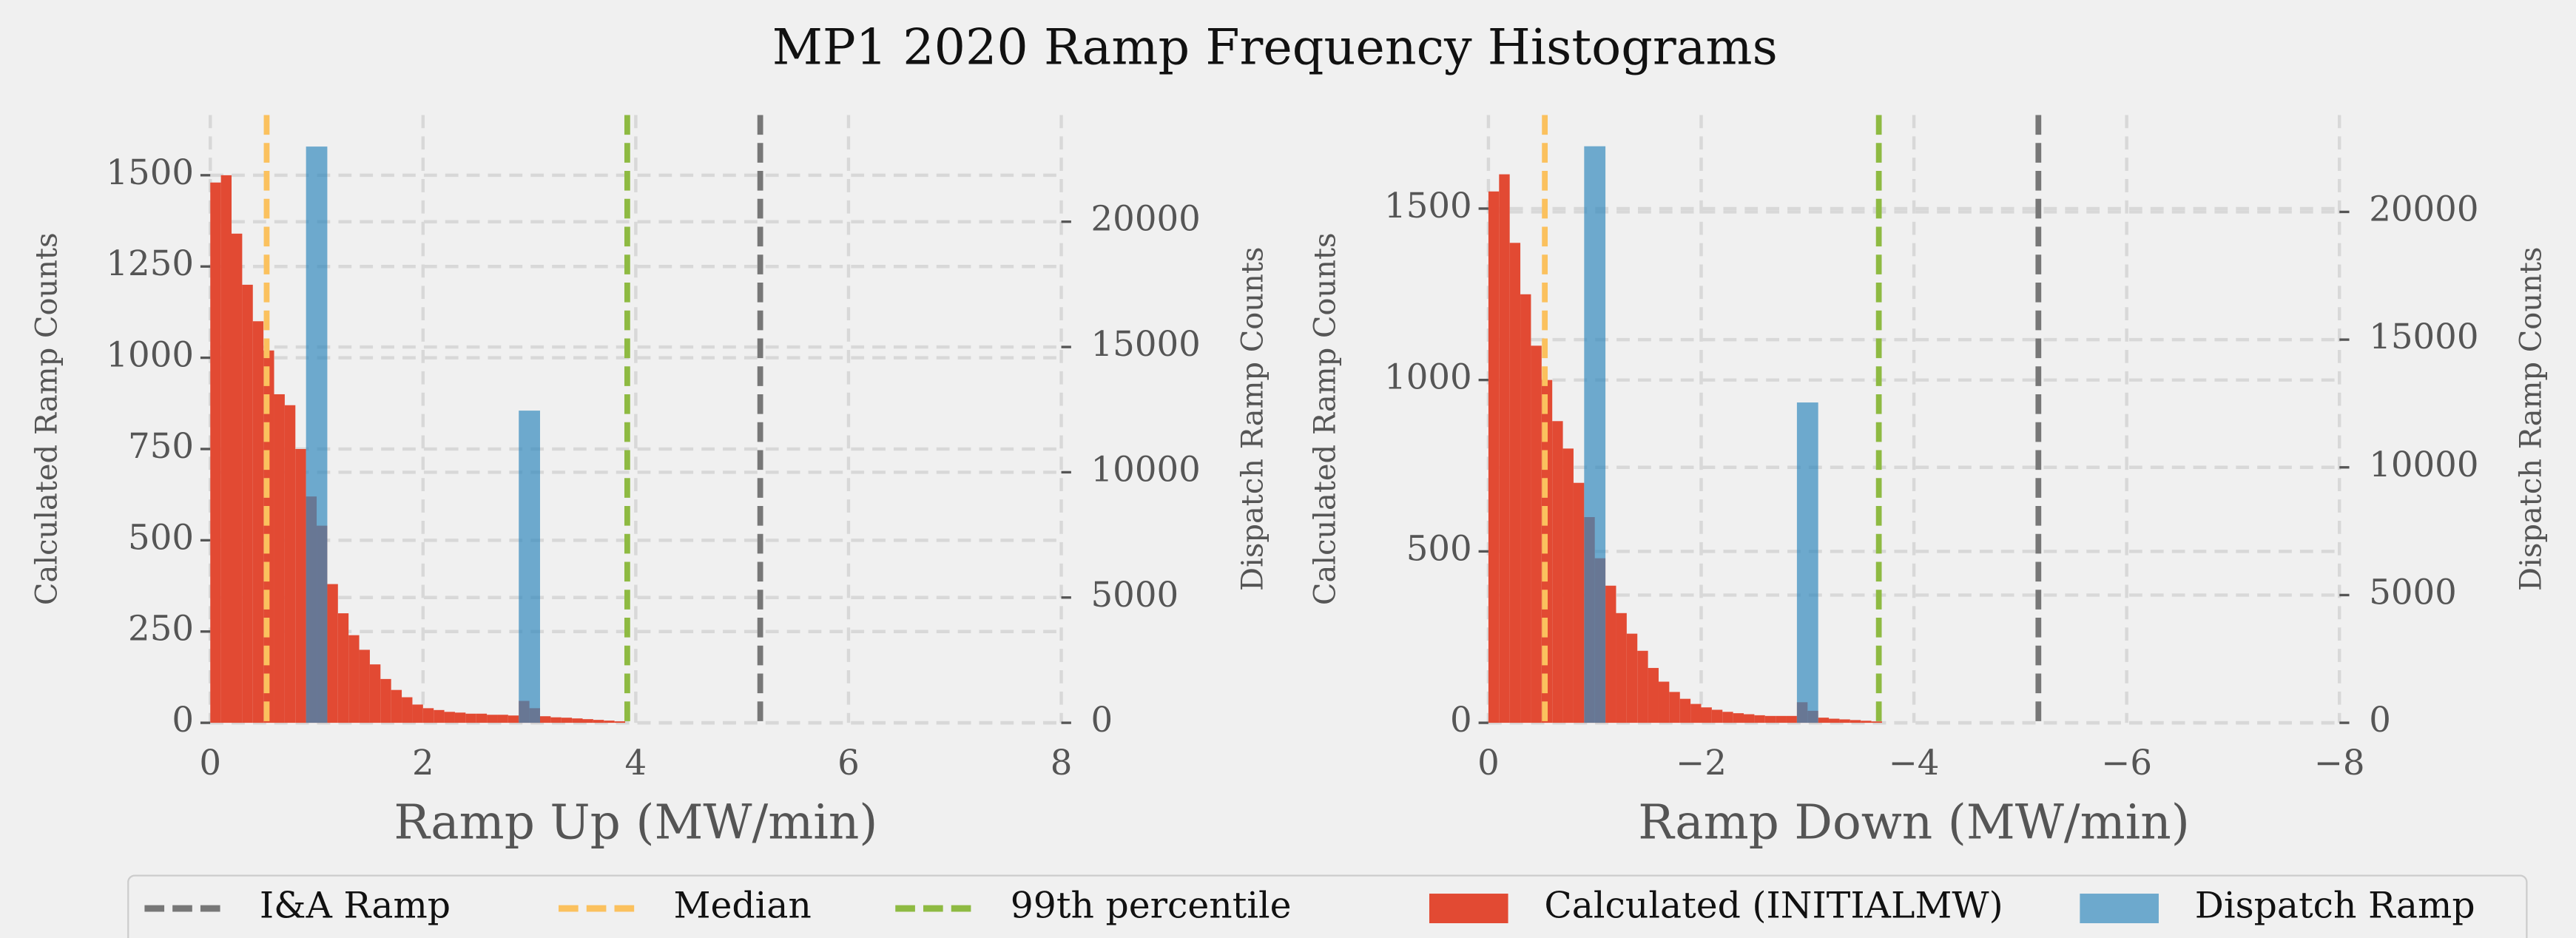 This screenshot has height=938, width=2576. Describe the element at coordinates (1327, 906) in the screenshot. I see `legend-box` at that location.